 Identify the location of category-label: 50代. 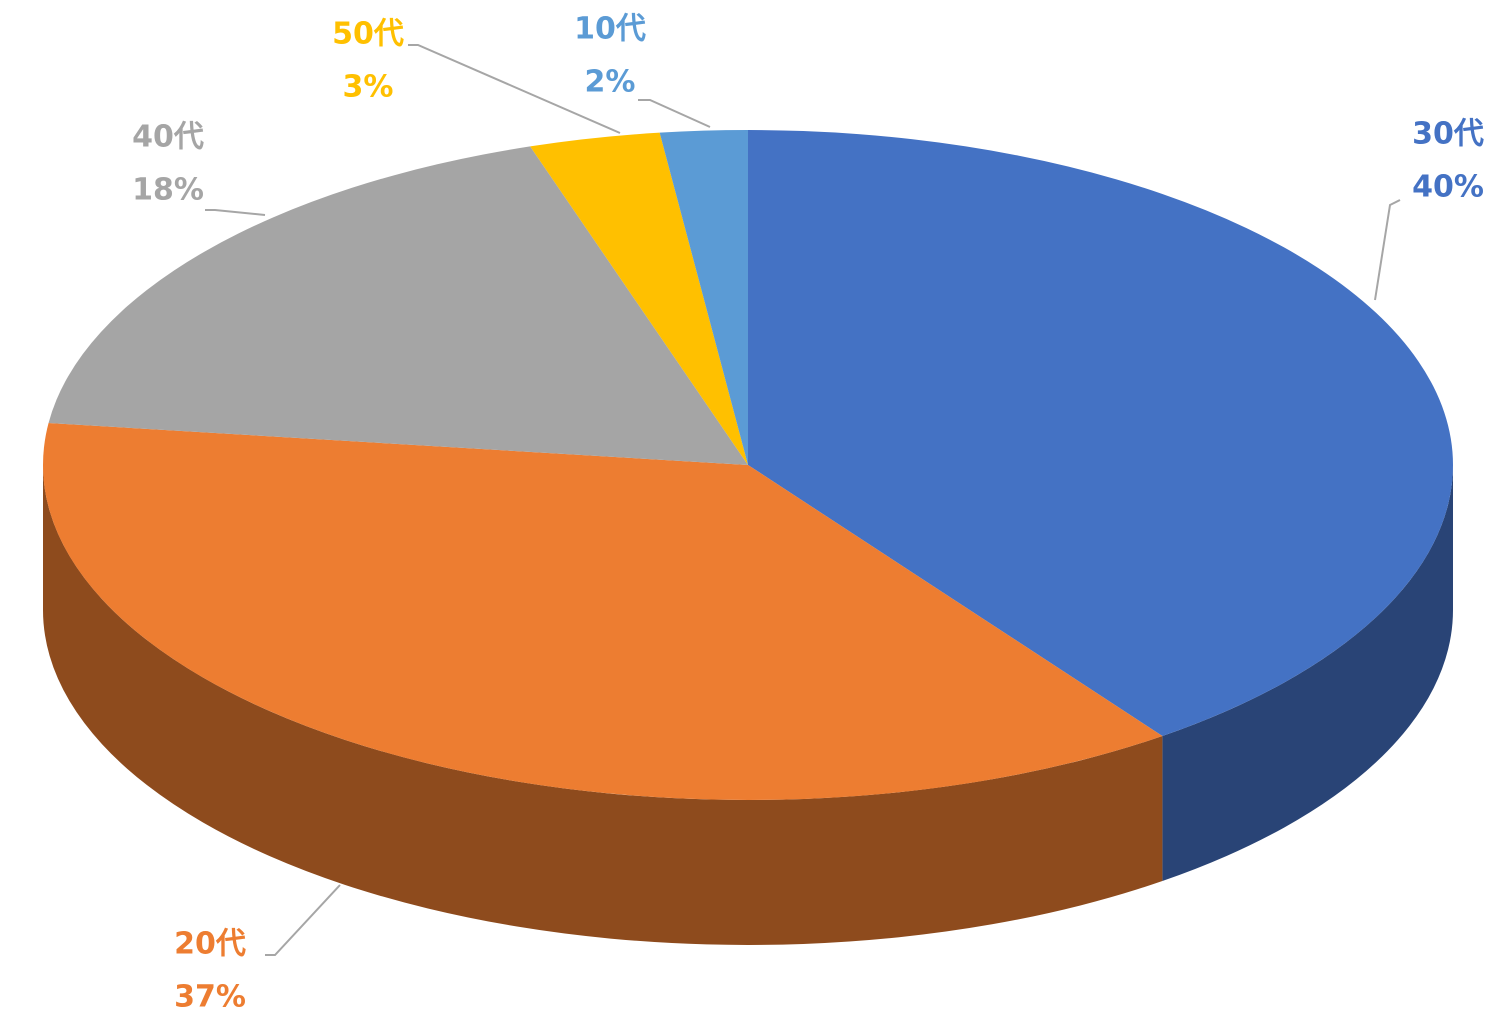
(368, 34).